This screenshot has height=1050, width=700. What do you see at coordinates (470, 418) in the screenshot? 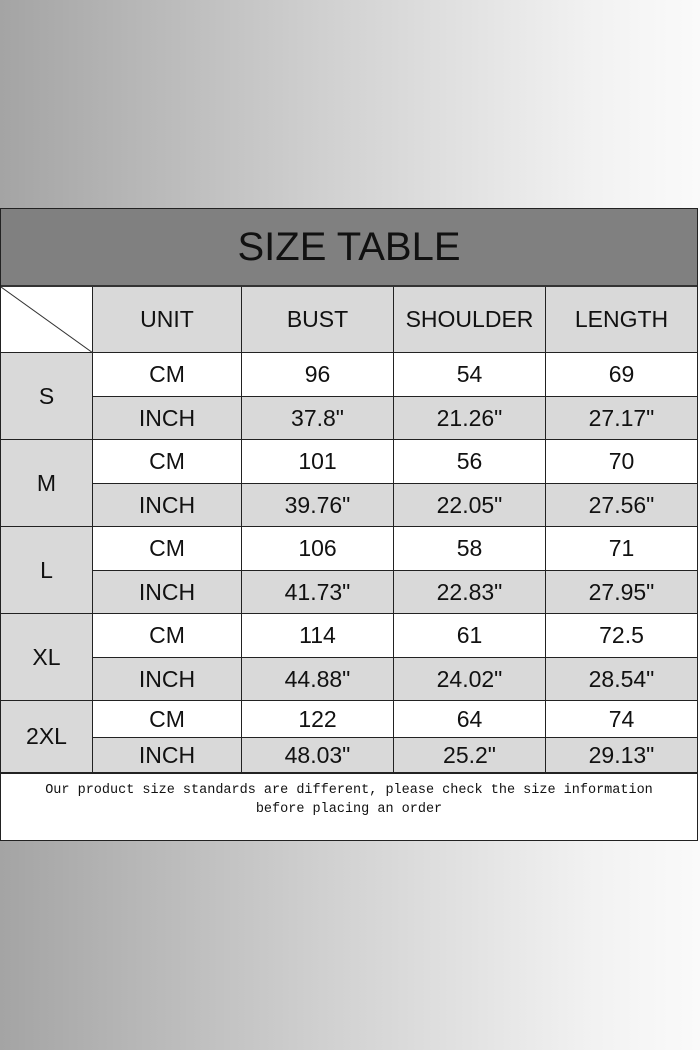
I see `value-cell: 21.26"` at bounding box center [470, 418].